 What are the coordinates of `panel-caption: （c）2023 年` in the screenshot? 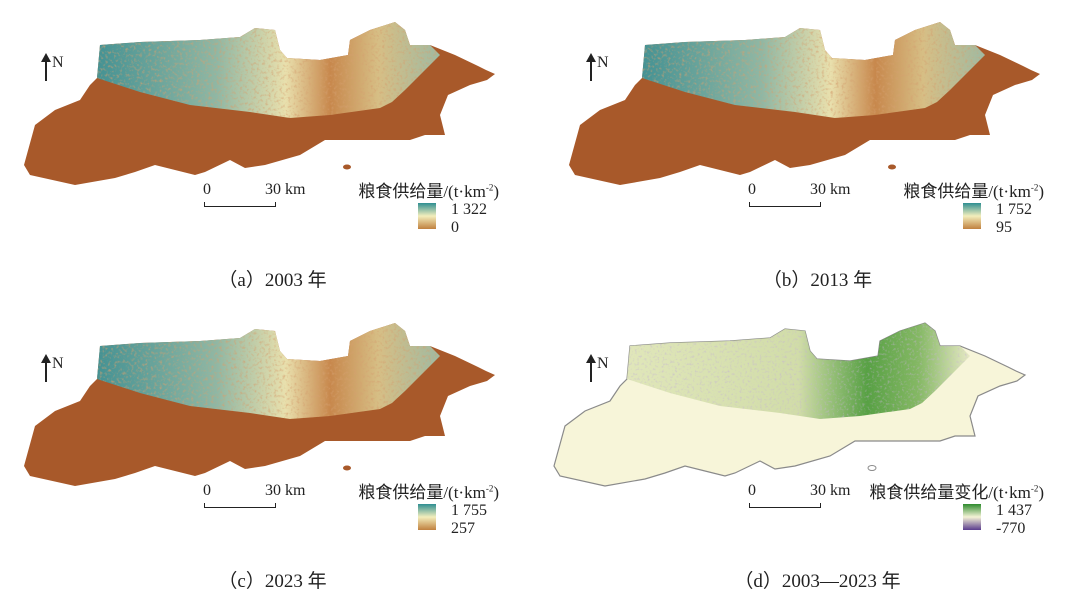 It's located at (272, 581).